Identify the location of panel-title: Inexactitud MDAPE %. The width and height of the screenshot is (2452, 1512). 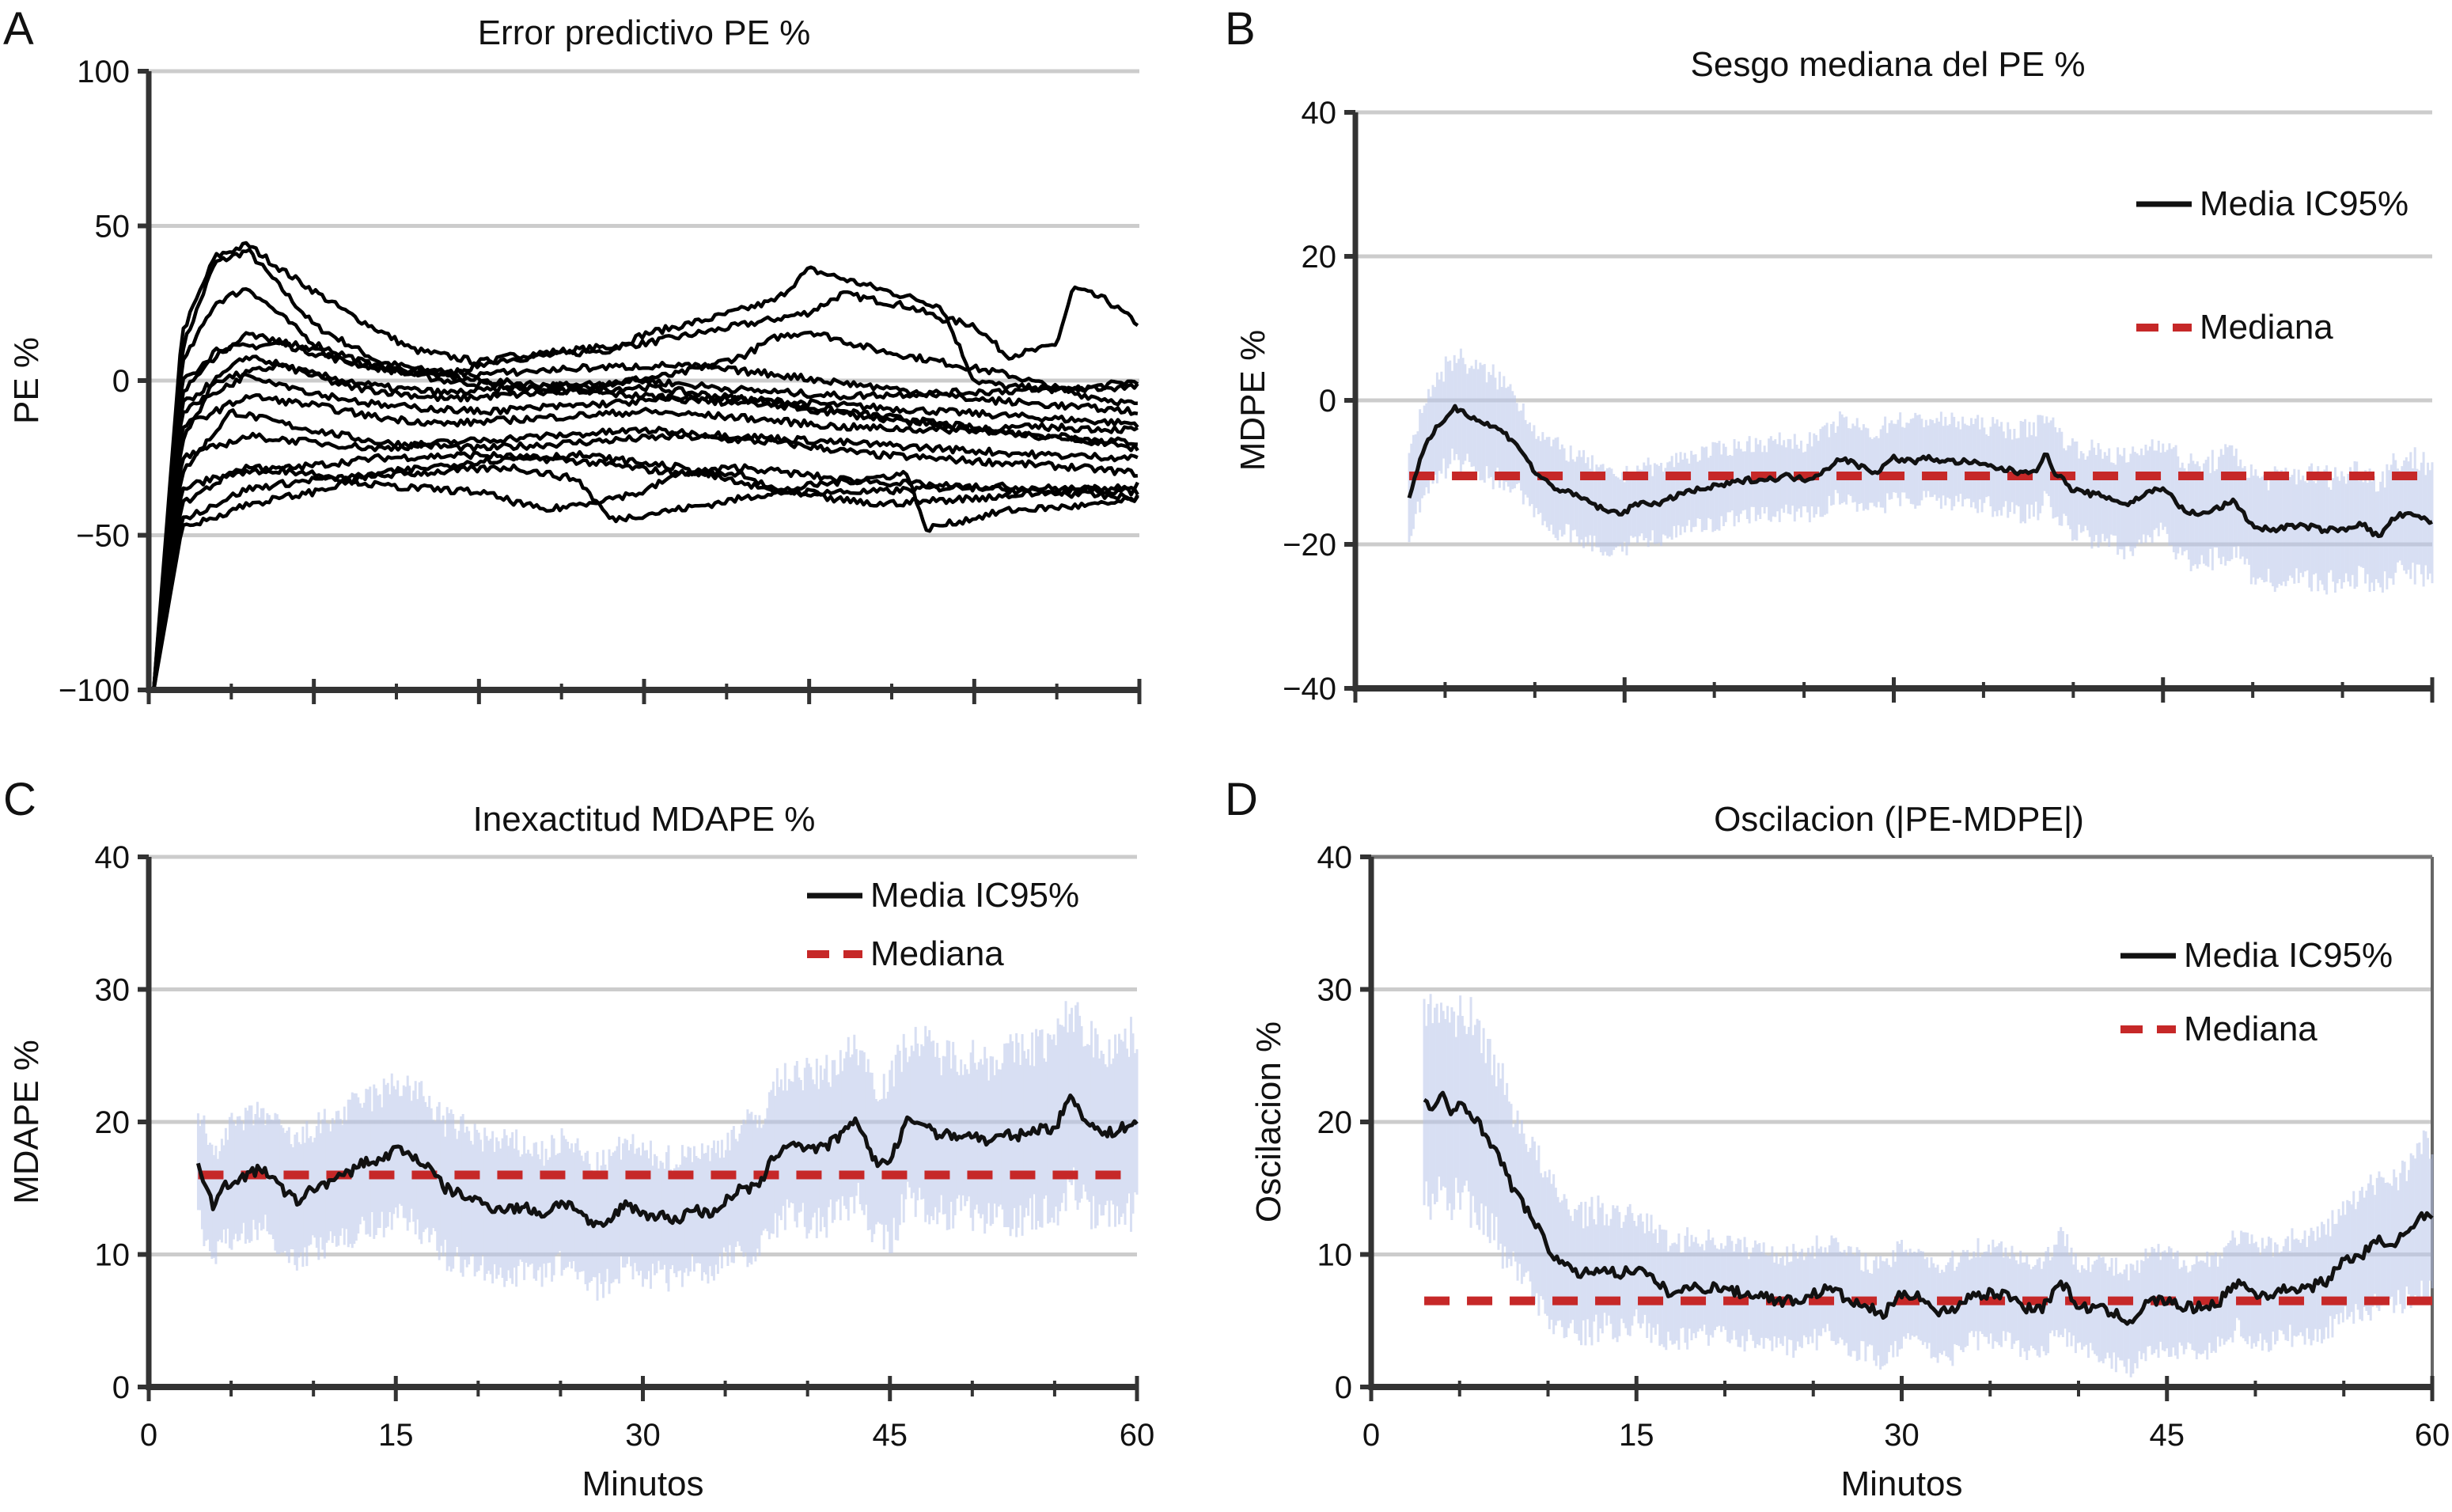
(644, 819).